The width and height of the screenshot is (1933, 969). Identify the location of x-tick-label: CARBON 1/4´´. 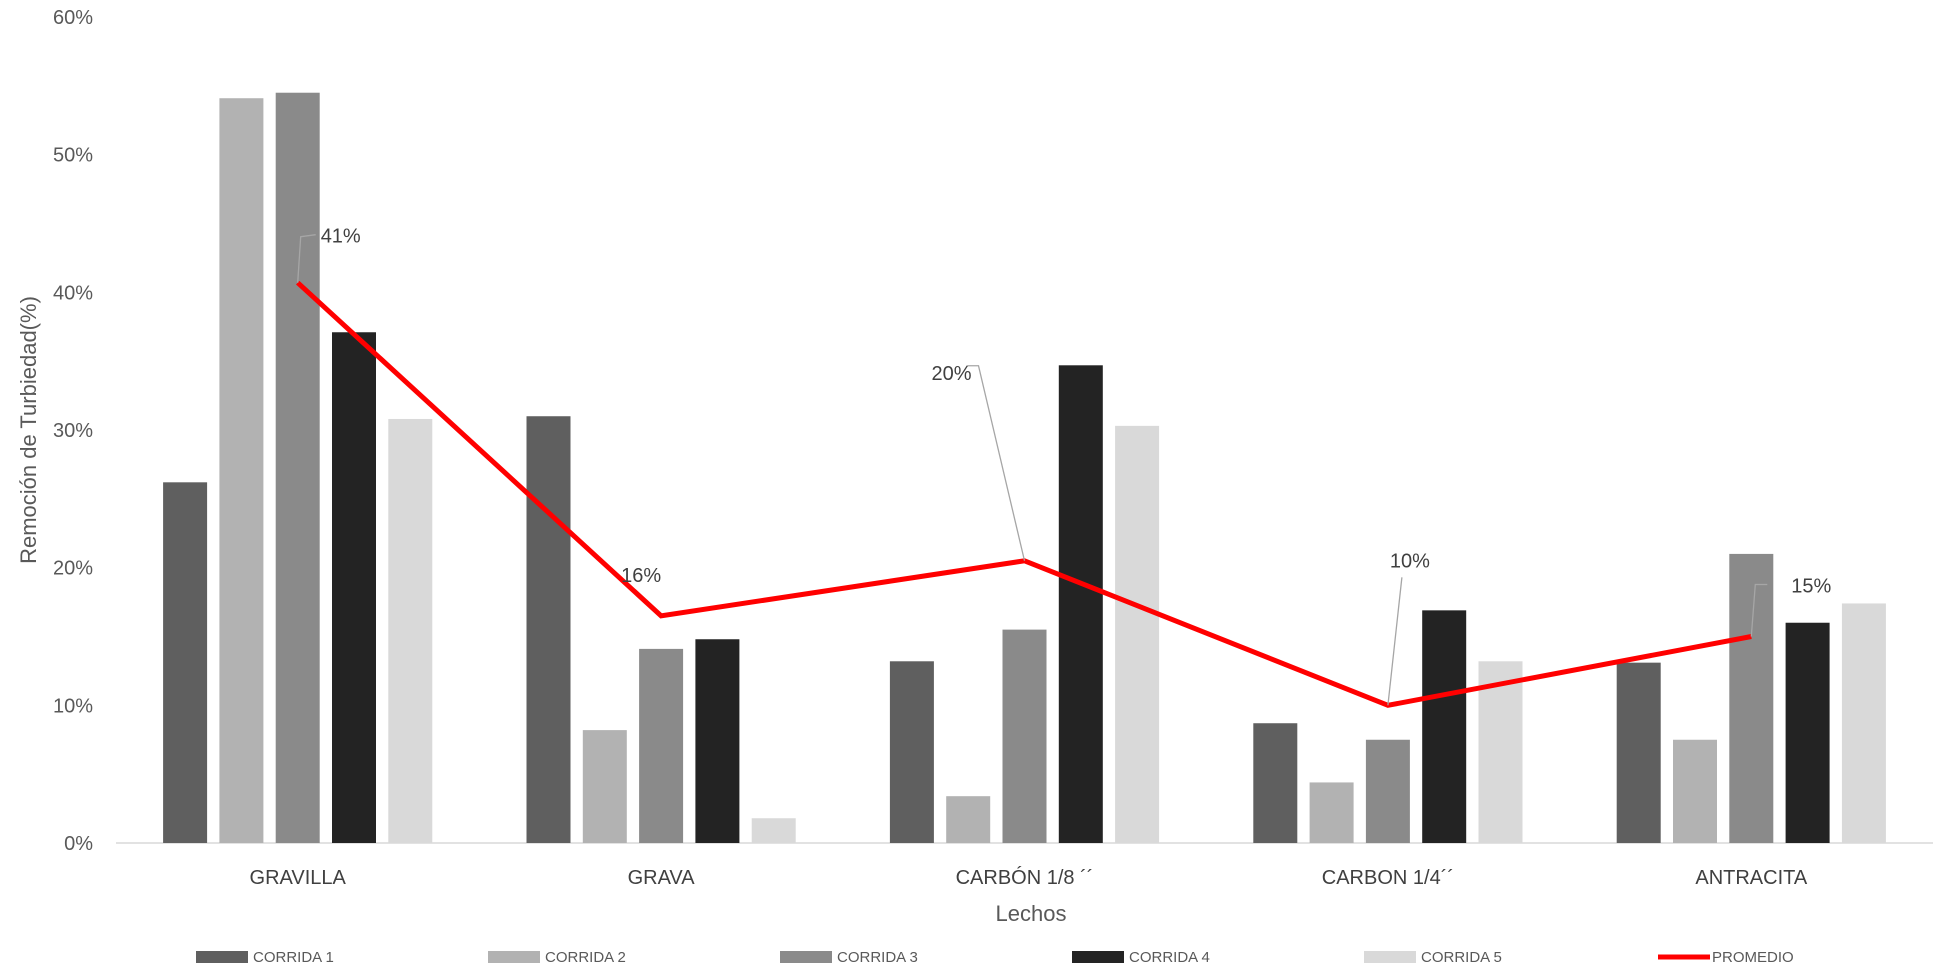
(1388, 878).